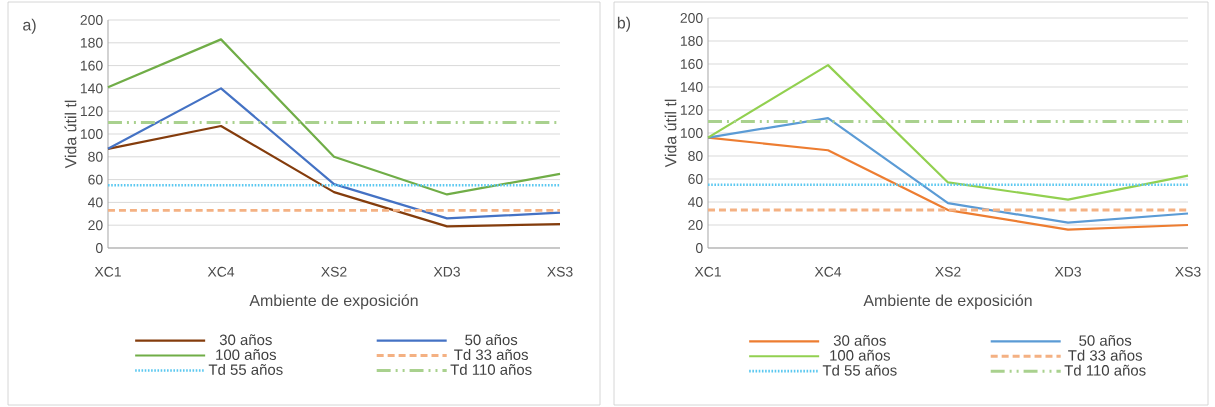 The height and width of the screenshot is (407, 1215). Describe the element at coordinates (29, 26) in the screenshot. I see `chart-title: a)` at that location.